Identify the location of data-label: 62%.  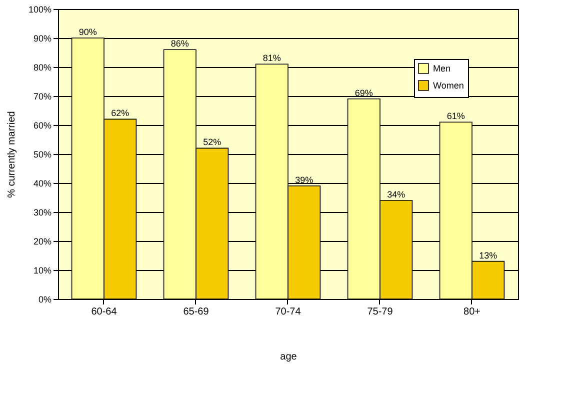
(120, 113).